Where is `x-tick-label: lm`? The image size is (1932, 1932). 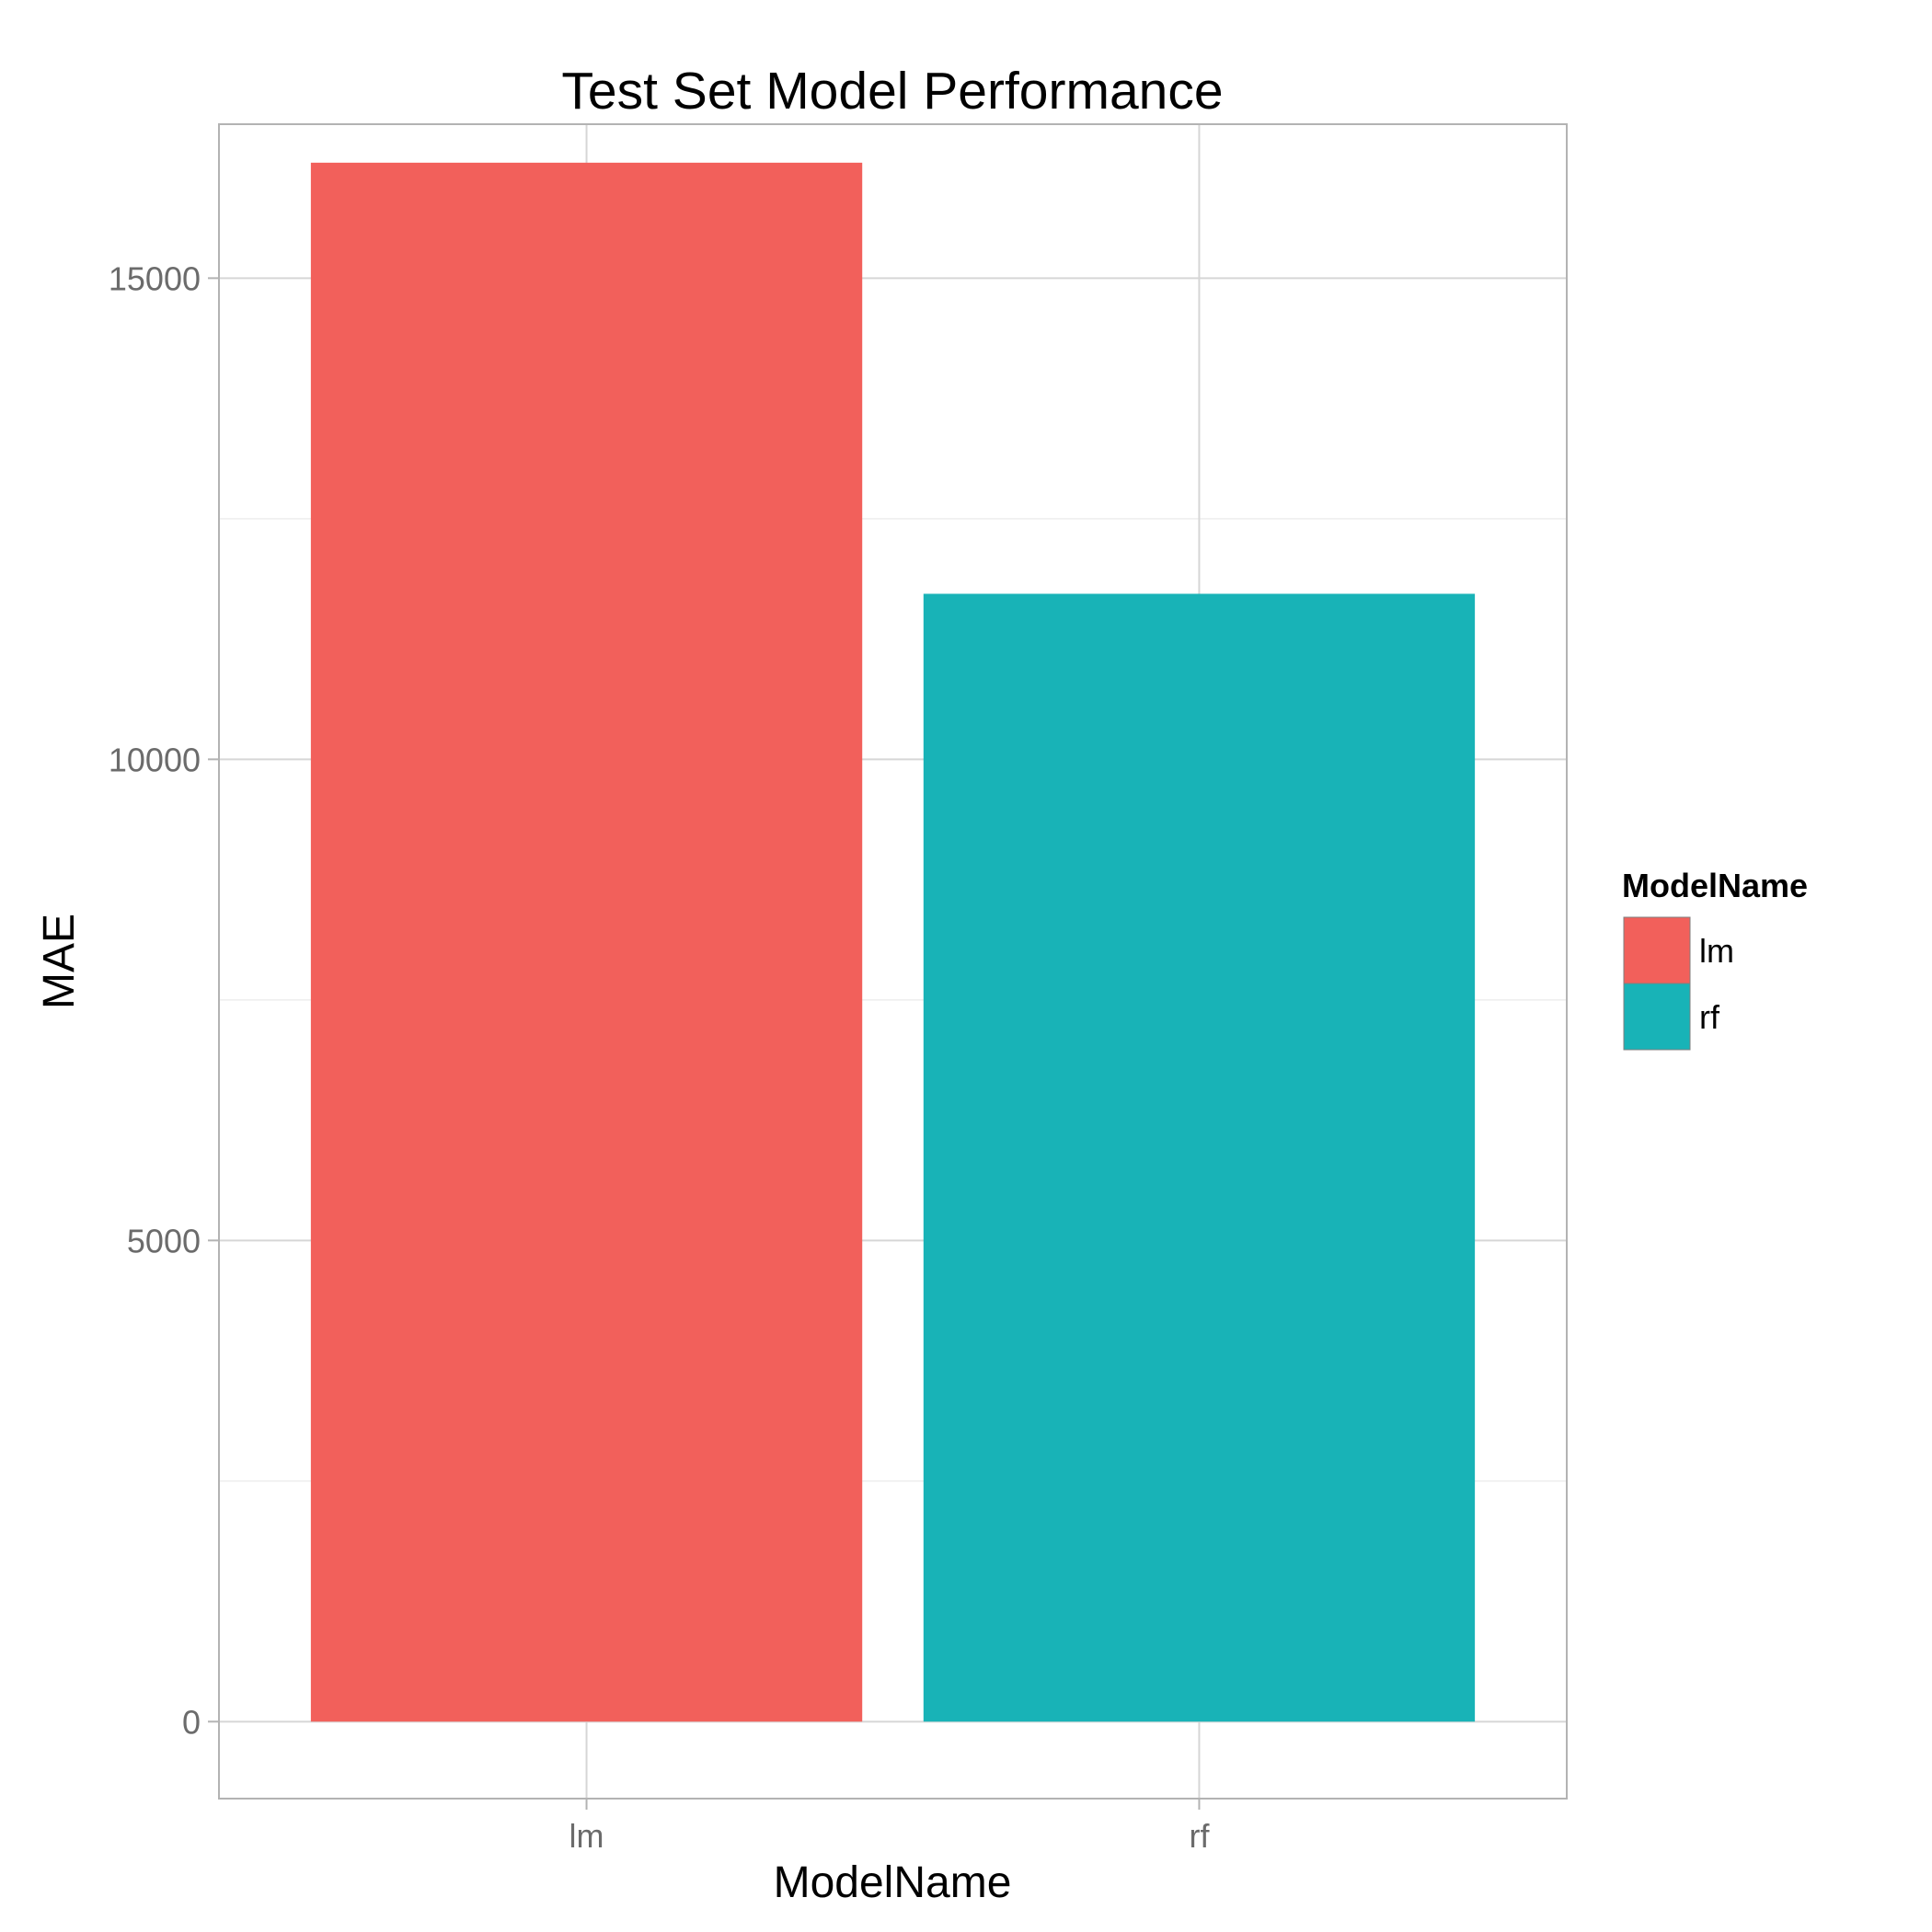
x-tick-label: lm is located at coordinates (586, 1836).